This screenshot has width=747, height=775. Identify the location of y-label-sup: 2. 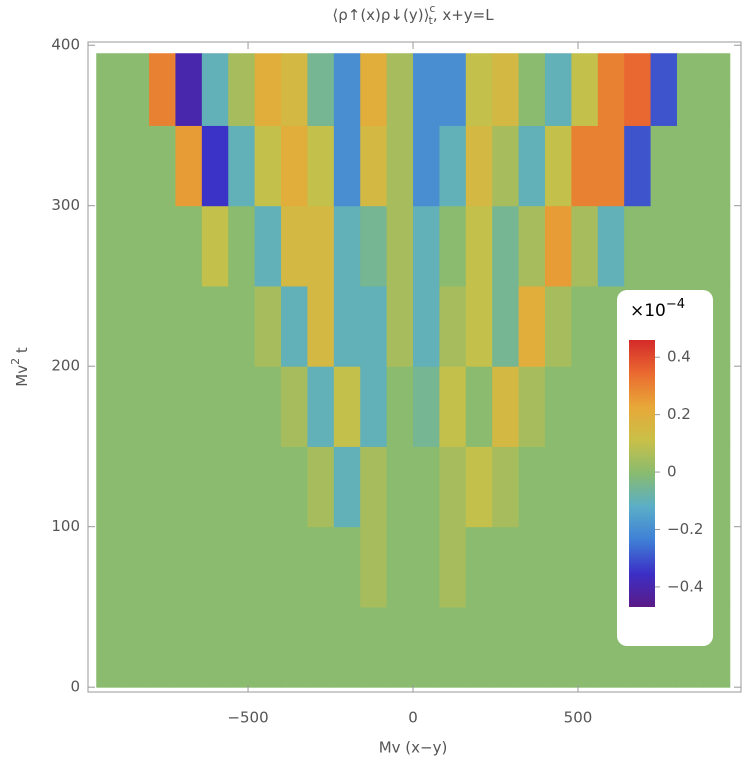
(15, 361).